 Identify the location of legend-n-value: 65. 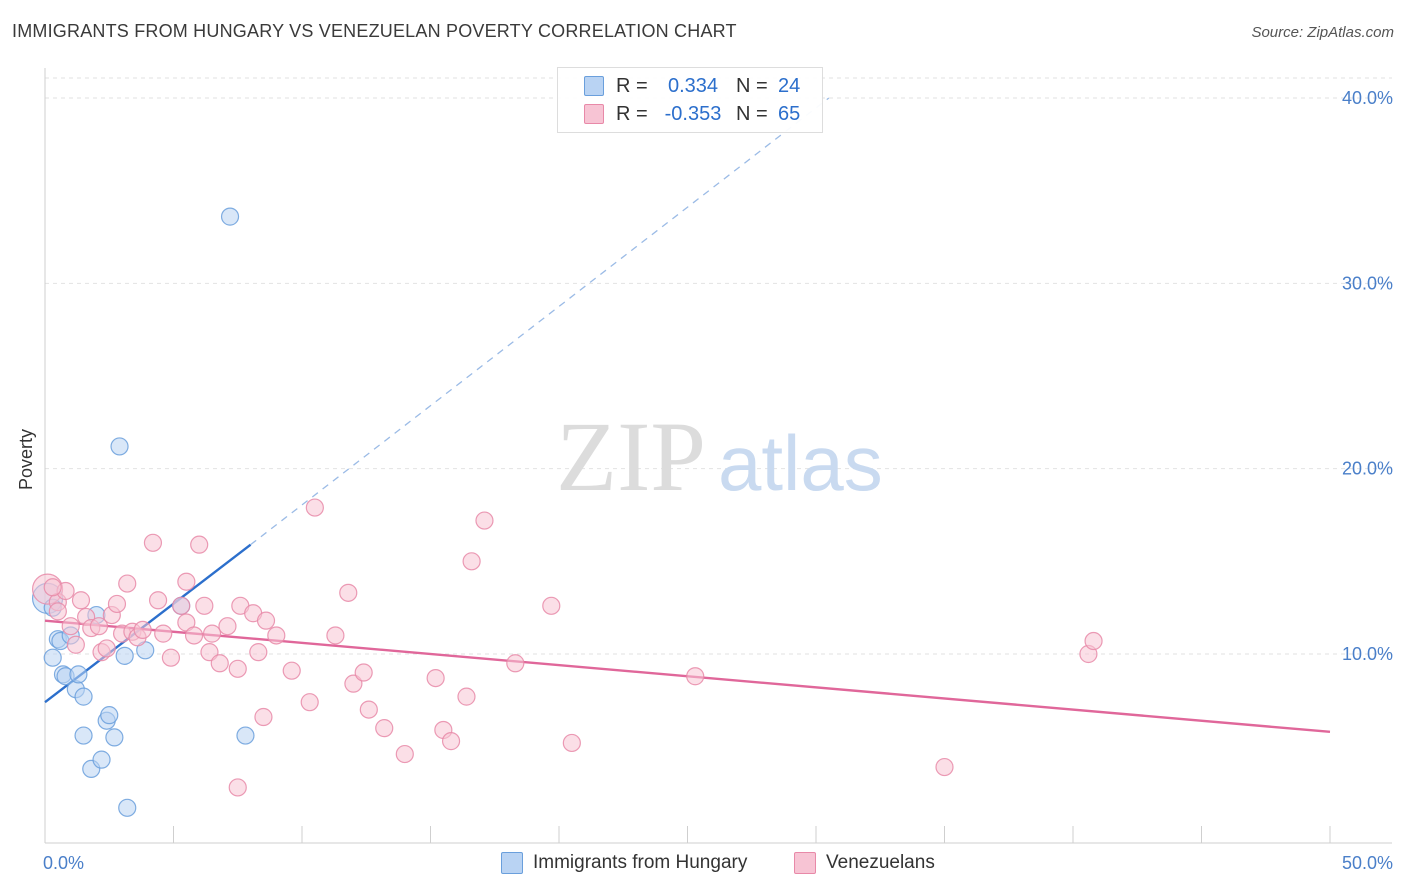
(789, 113).